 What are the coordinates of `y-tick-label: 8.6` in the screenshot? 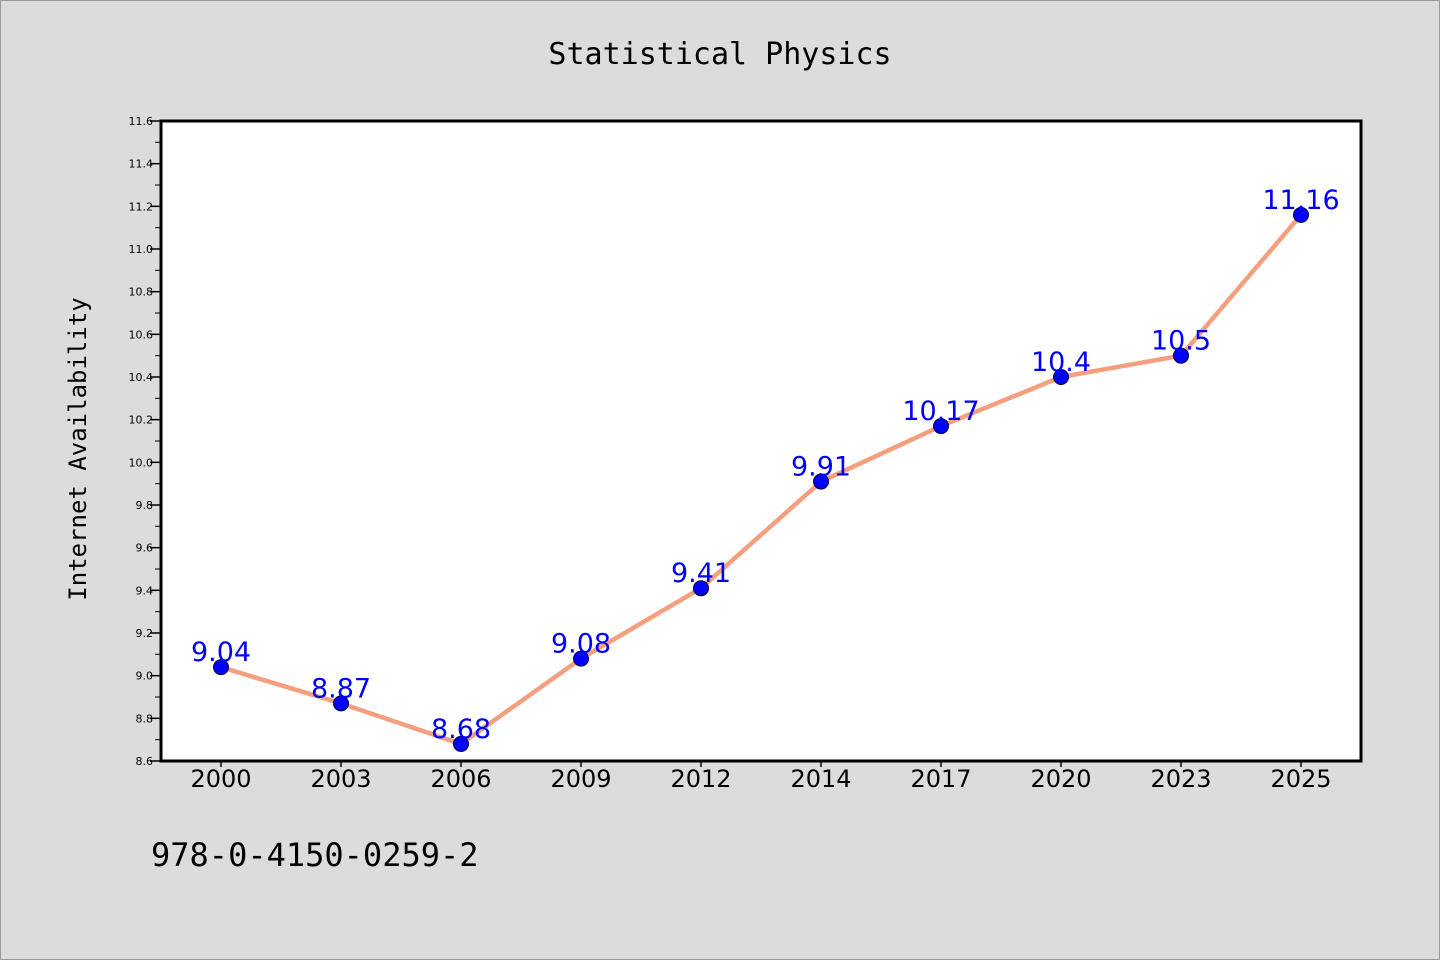 It's located at (145, 761).